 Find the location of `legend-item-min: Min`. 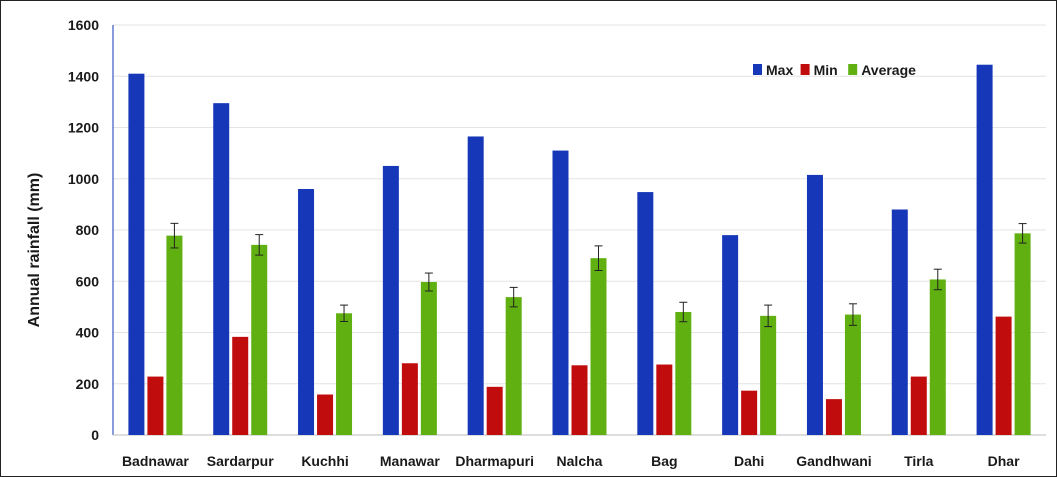

legend-item-min: Min is located at coordinates (819, 70).